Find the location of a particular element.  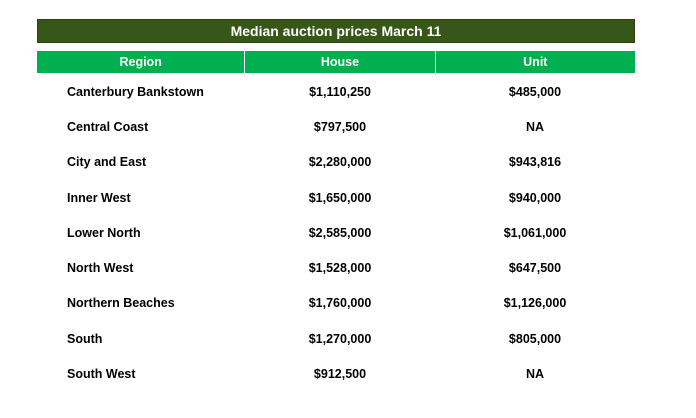

table-row: South $1,270,000 $805,000 is located at coordinates (336, 338).